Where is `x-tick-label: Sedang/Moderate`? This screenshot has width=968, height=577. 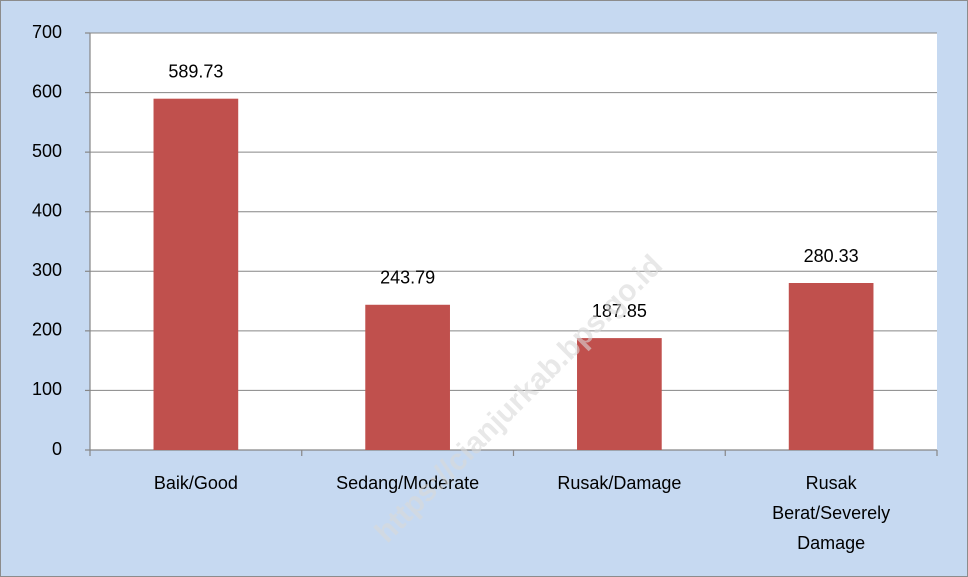
x-tick-label: Sedang/Moderate is located at coordinates (407, 483).